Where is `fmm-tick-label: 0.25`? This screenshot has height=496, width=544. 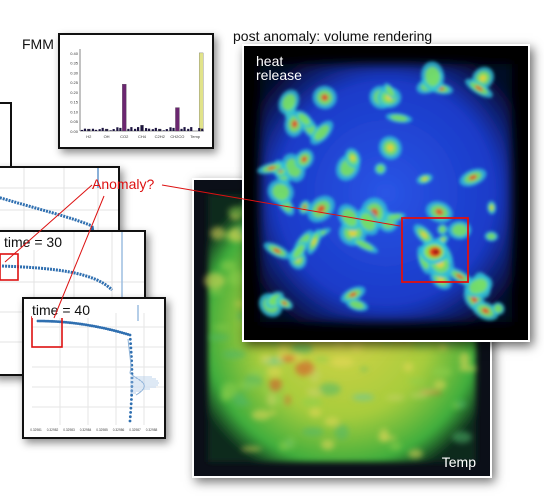
fmm-tick-label: 0.25 is located at coordinates (74, 82).